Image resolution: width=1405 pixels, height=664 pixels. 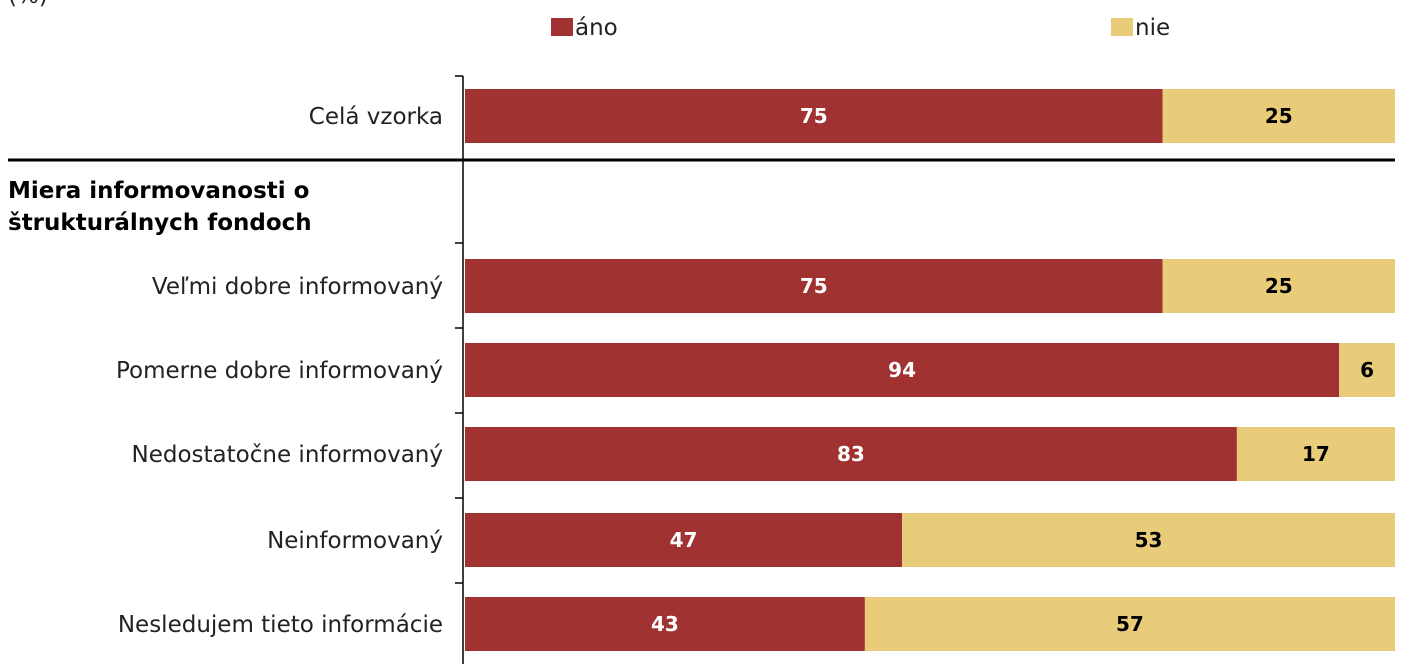 I want to click on category-label: Pomerne dobre informovaný, so click(x=279, y=371).